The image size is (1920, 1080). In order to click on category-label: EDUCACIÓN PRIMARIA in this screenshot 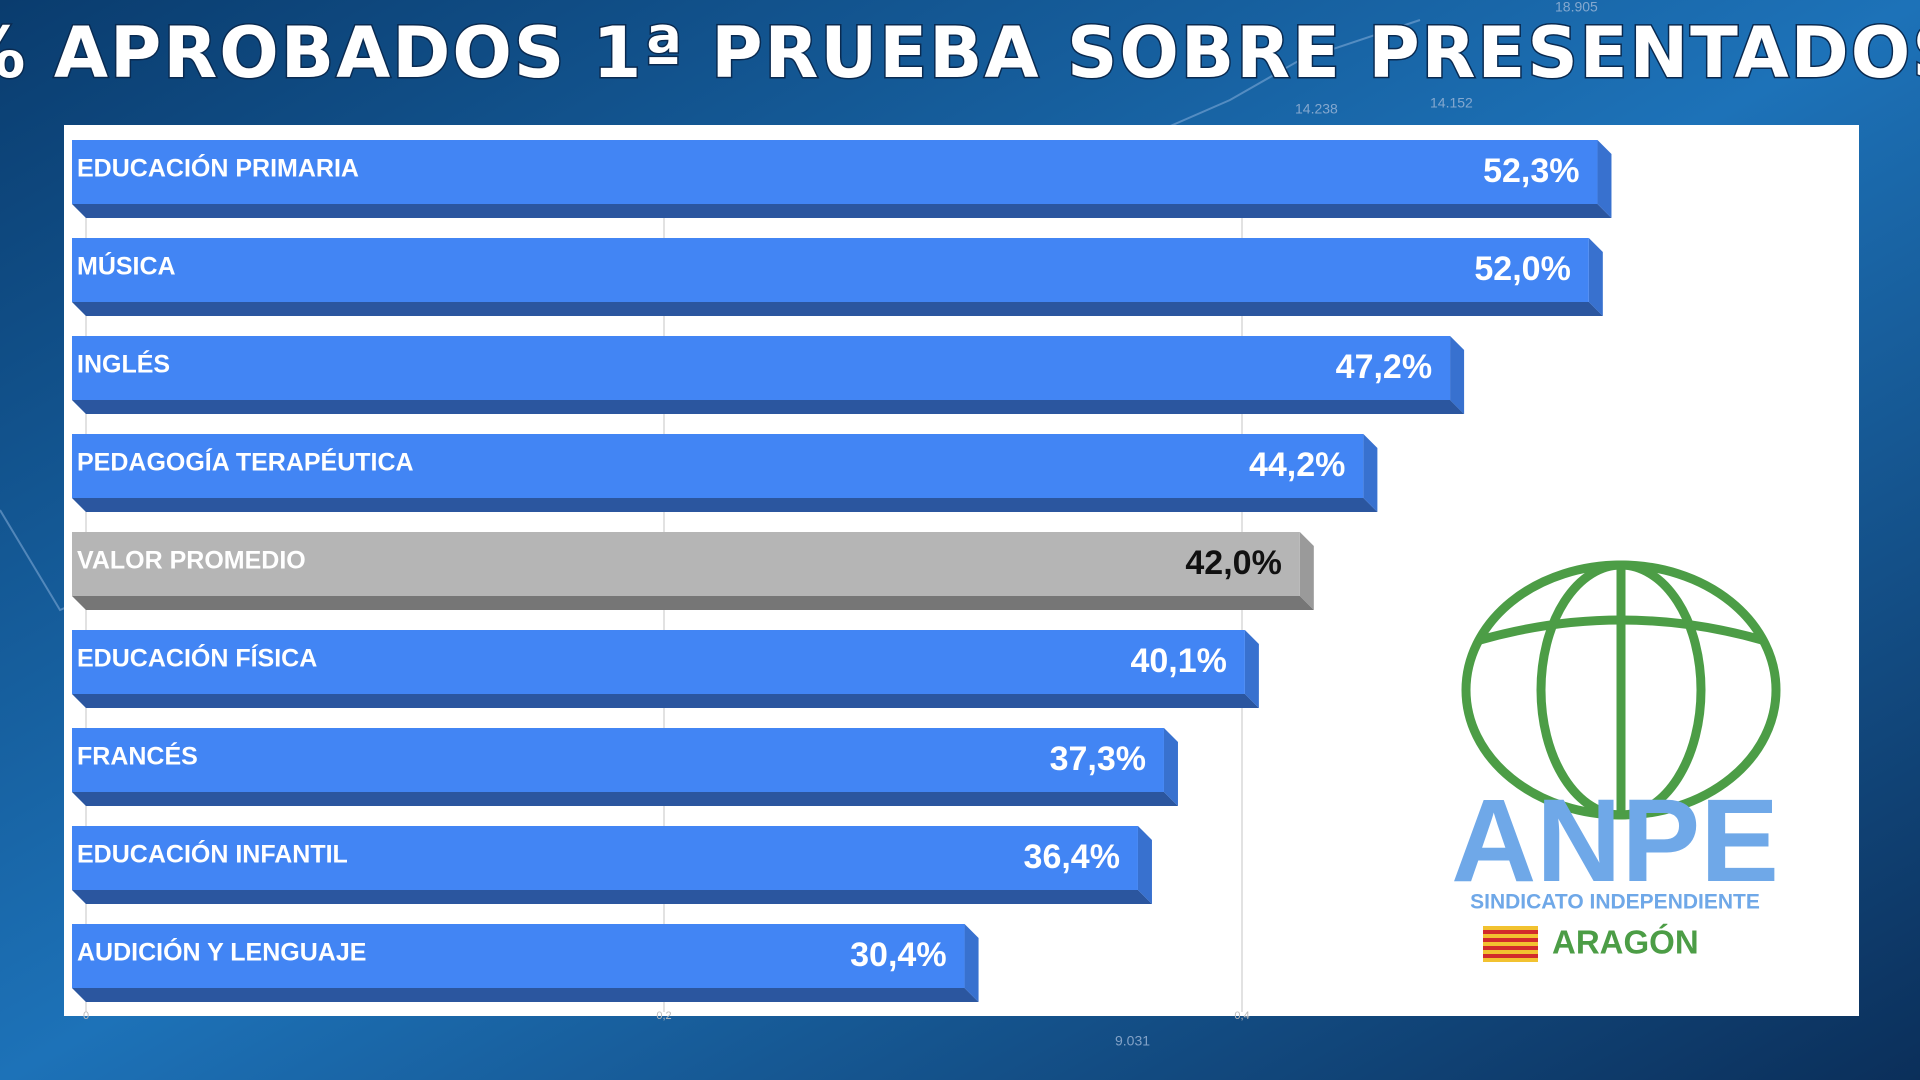, I will do `click(218, 168)`.